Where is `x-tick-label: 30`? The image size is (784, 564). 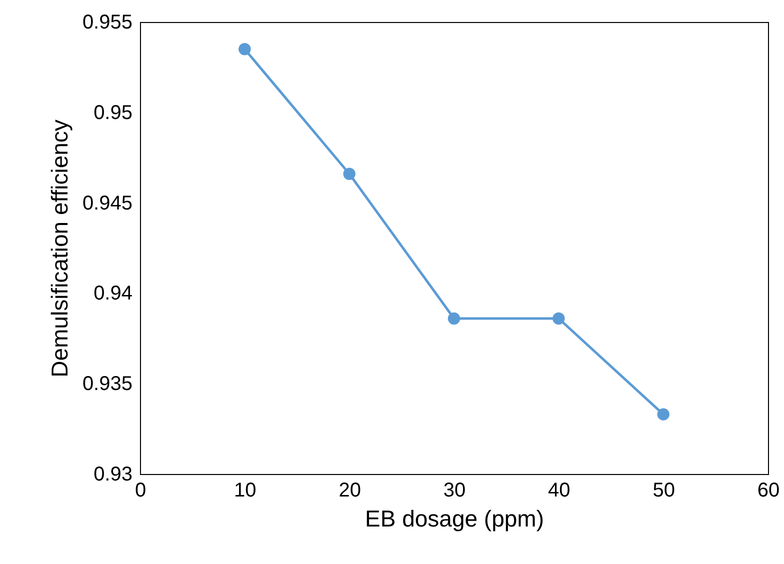 x-tick-label: 30 is located at coordinates (454, 491).